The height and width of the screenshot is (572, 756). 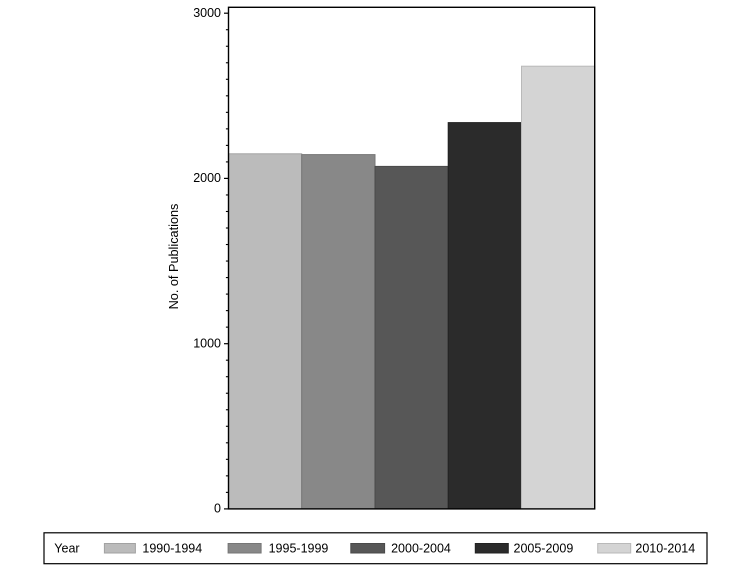 I want to click on svg-text: 3000, so click(x=207, y=13).